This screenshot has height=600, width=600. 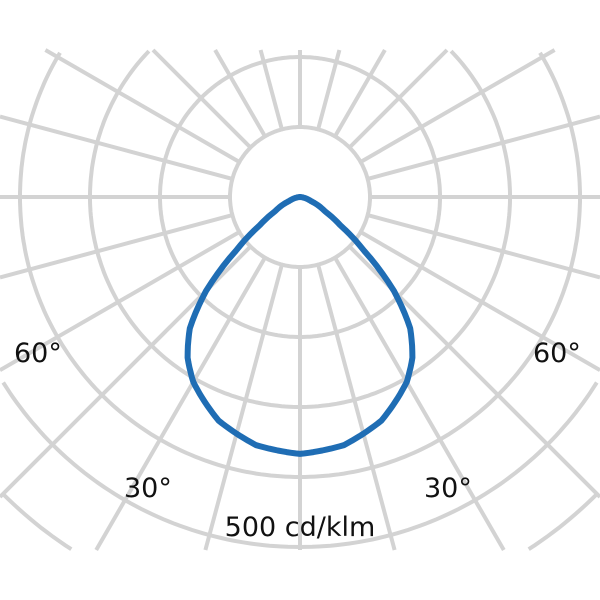 I want to click on angle-label-left-60: 60°, so click(x=38, y=353).